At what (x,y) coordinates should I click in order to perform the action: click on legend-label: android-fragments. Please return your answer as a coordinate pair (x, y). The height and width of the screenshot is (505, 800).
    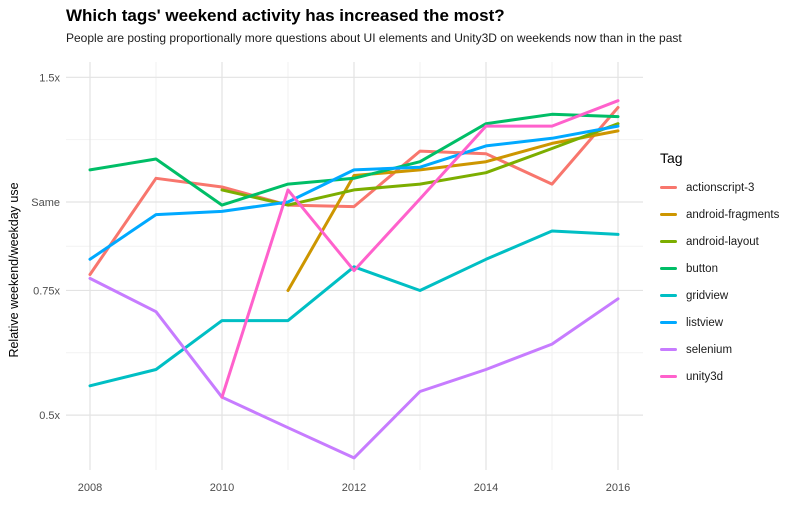
    Looking at the image, I should click on (733, 214).